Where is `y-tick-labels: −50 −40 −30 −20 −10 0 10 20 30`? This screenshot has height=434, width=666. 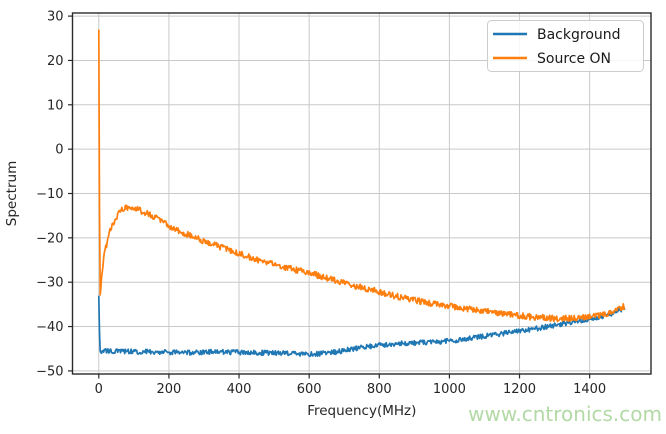 y-tick-labels: −50 −40 −30 −20 −10 0 10 20 30 is located at coordinates (49, 195).